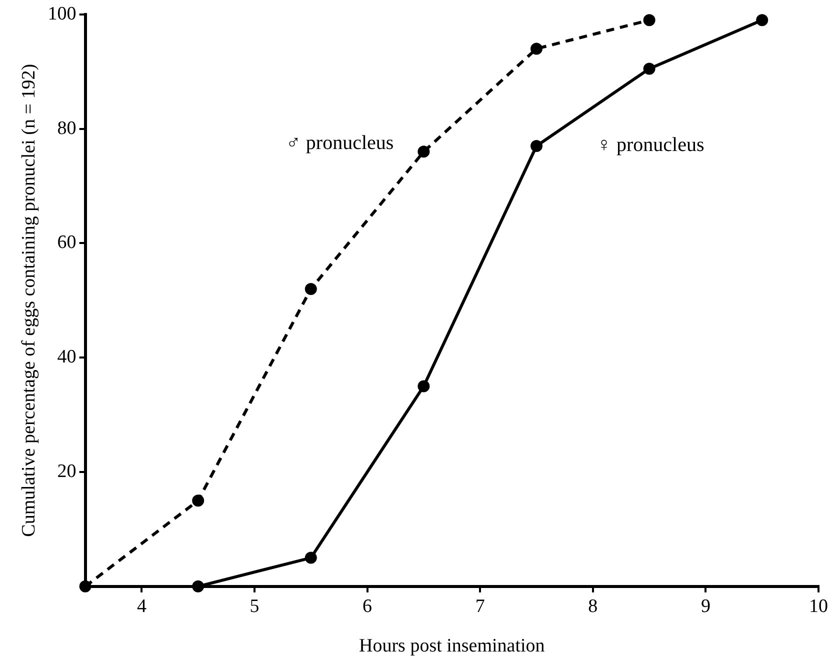  I want to click on y-tick-label: 20, so click(66, 471).